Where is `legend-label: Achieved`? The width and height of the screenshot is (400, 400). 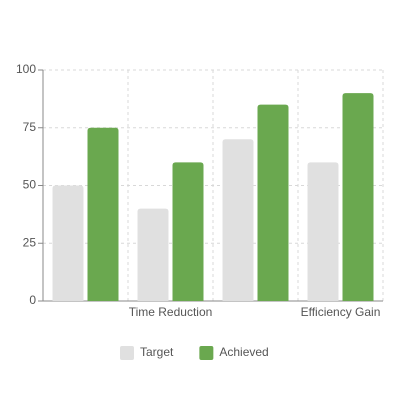
legend-label: Achieved is located at coordinates (243, 352).